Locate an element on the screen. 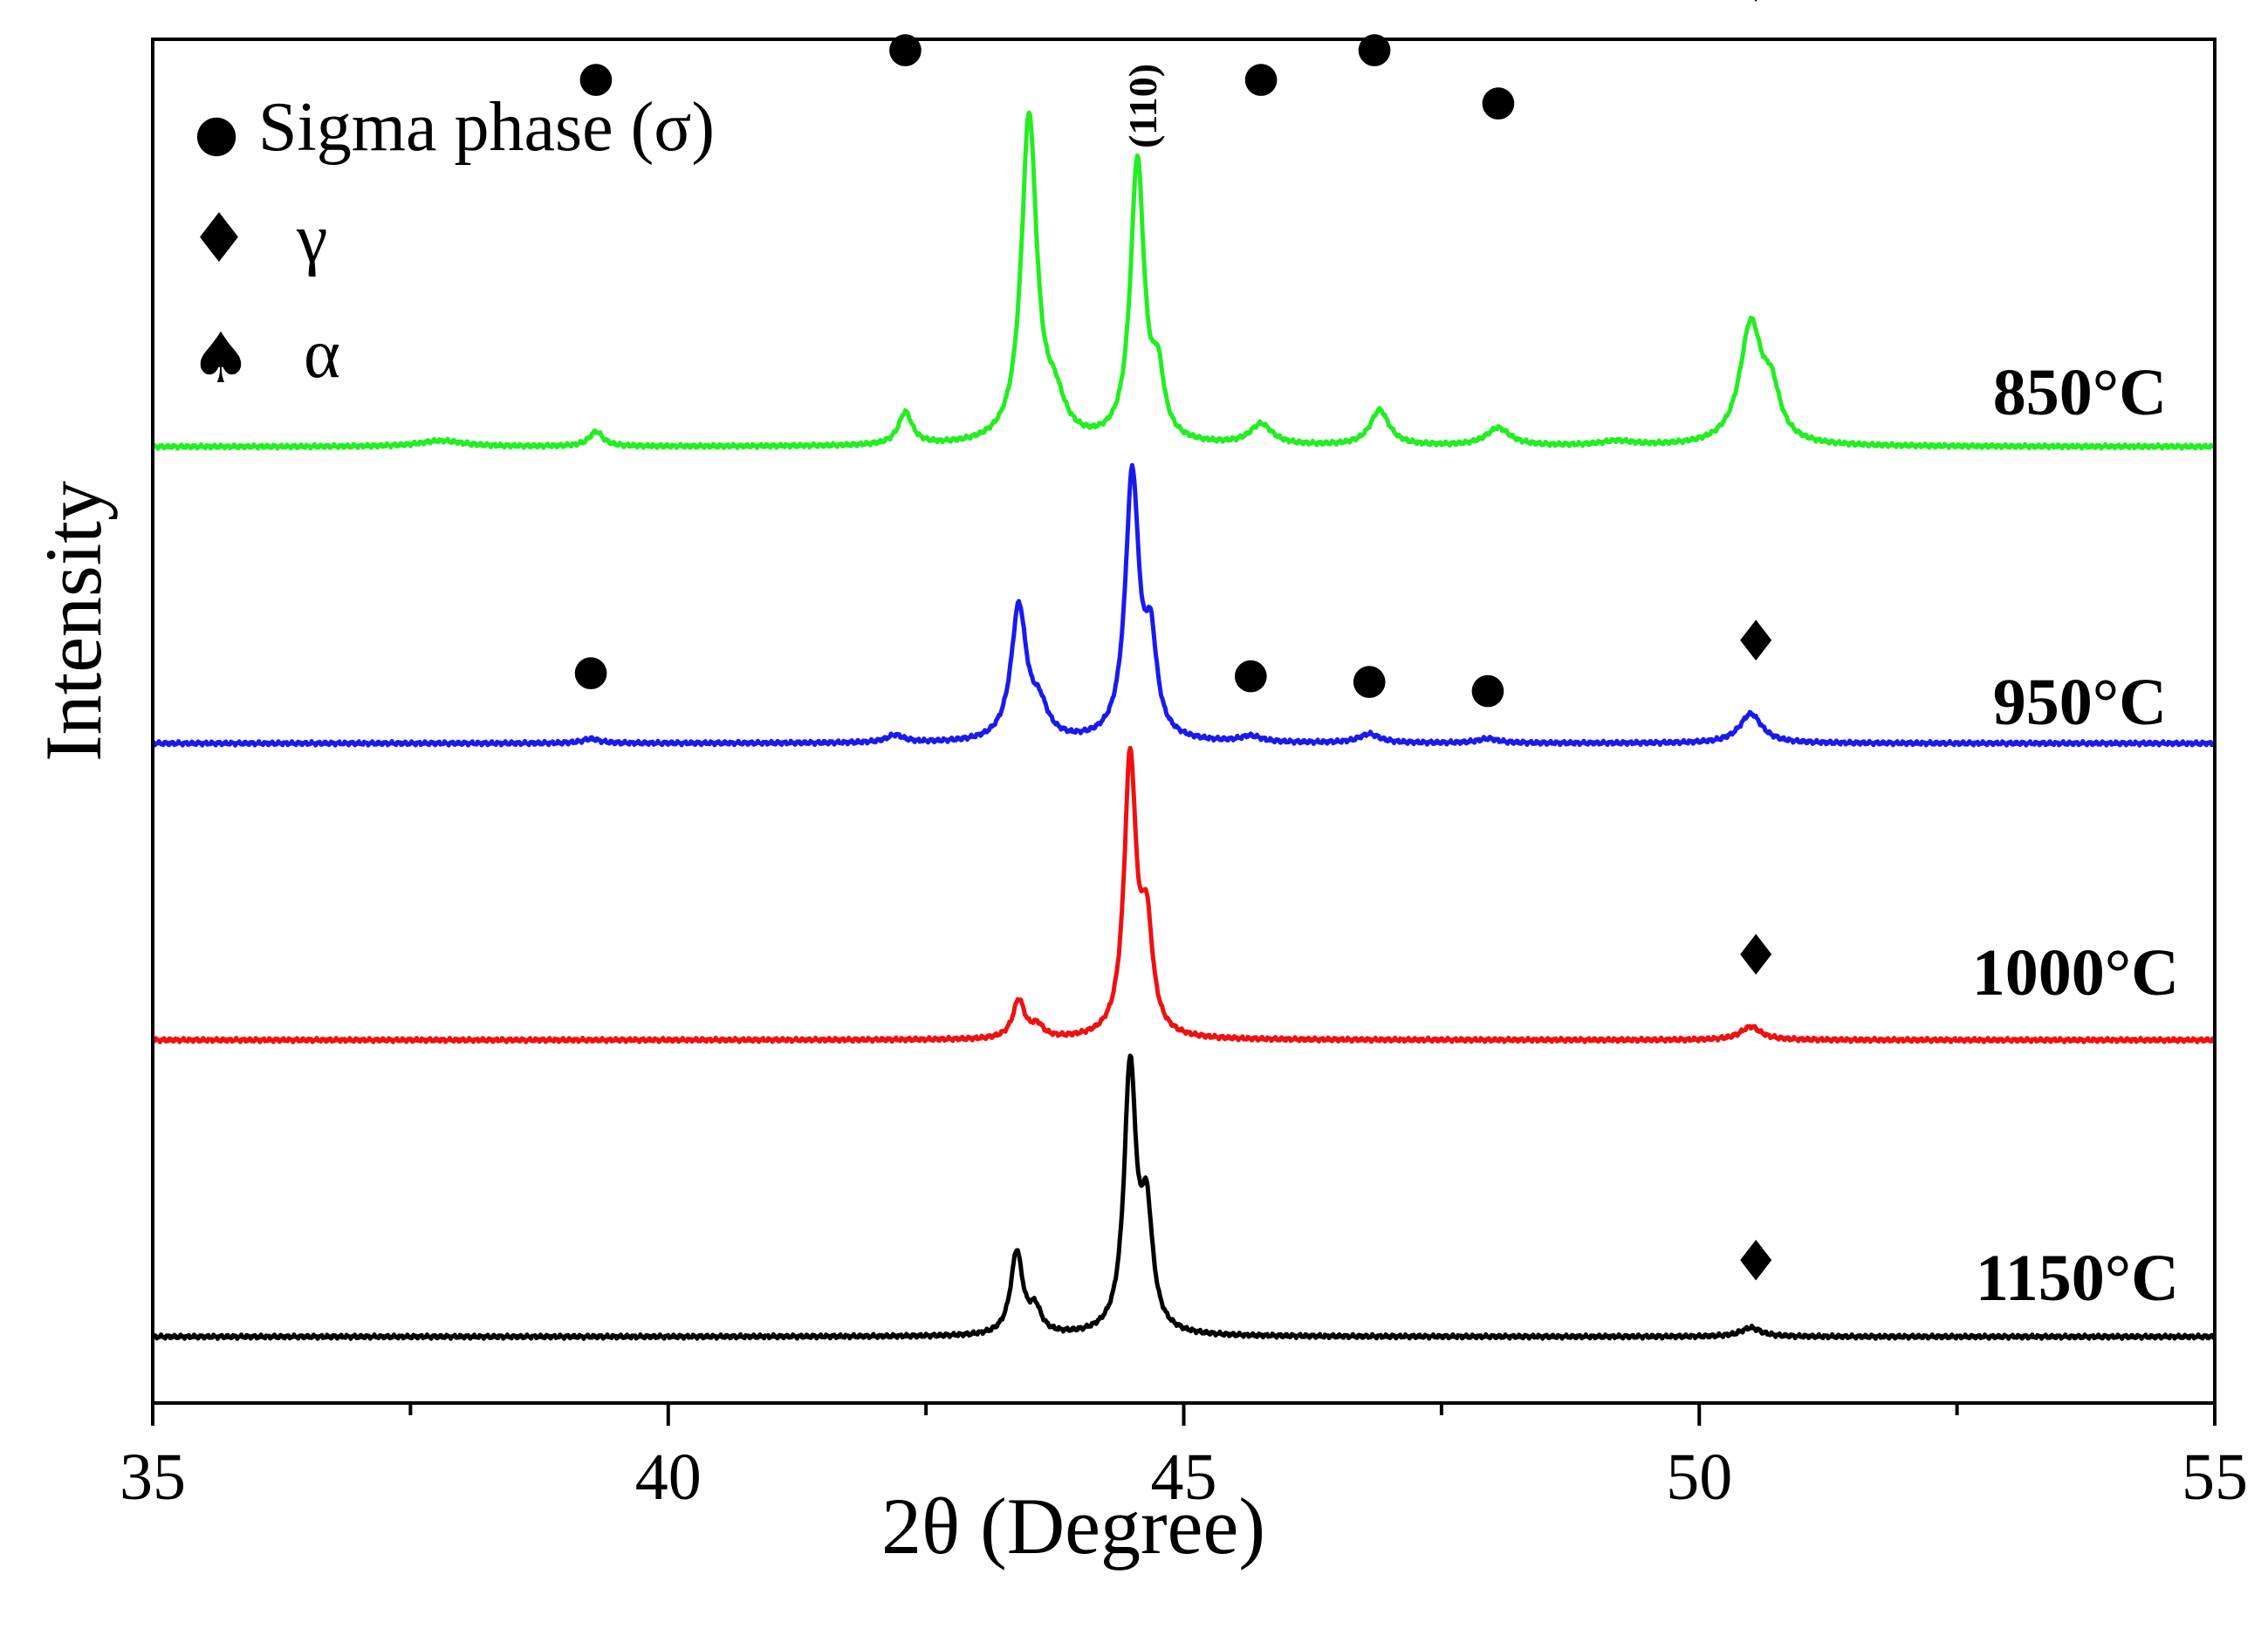  legend-diamond-icon: ♦ is located at coordinates (219, 239).